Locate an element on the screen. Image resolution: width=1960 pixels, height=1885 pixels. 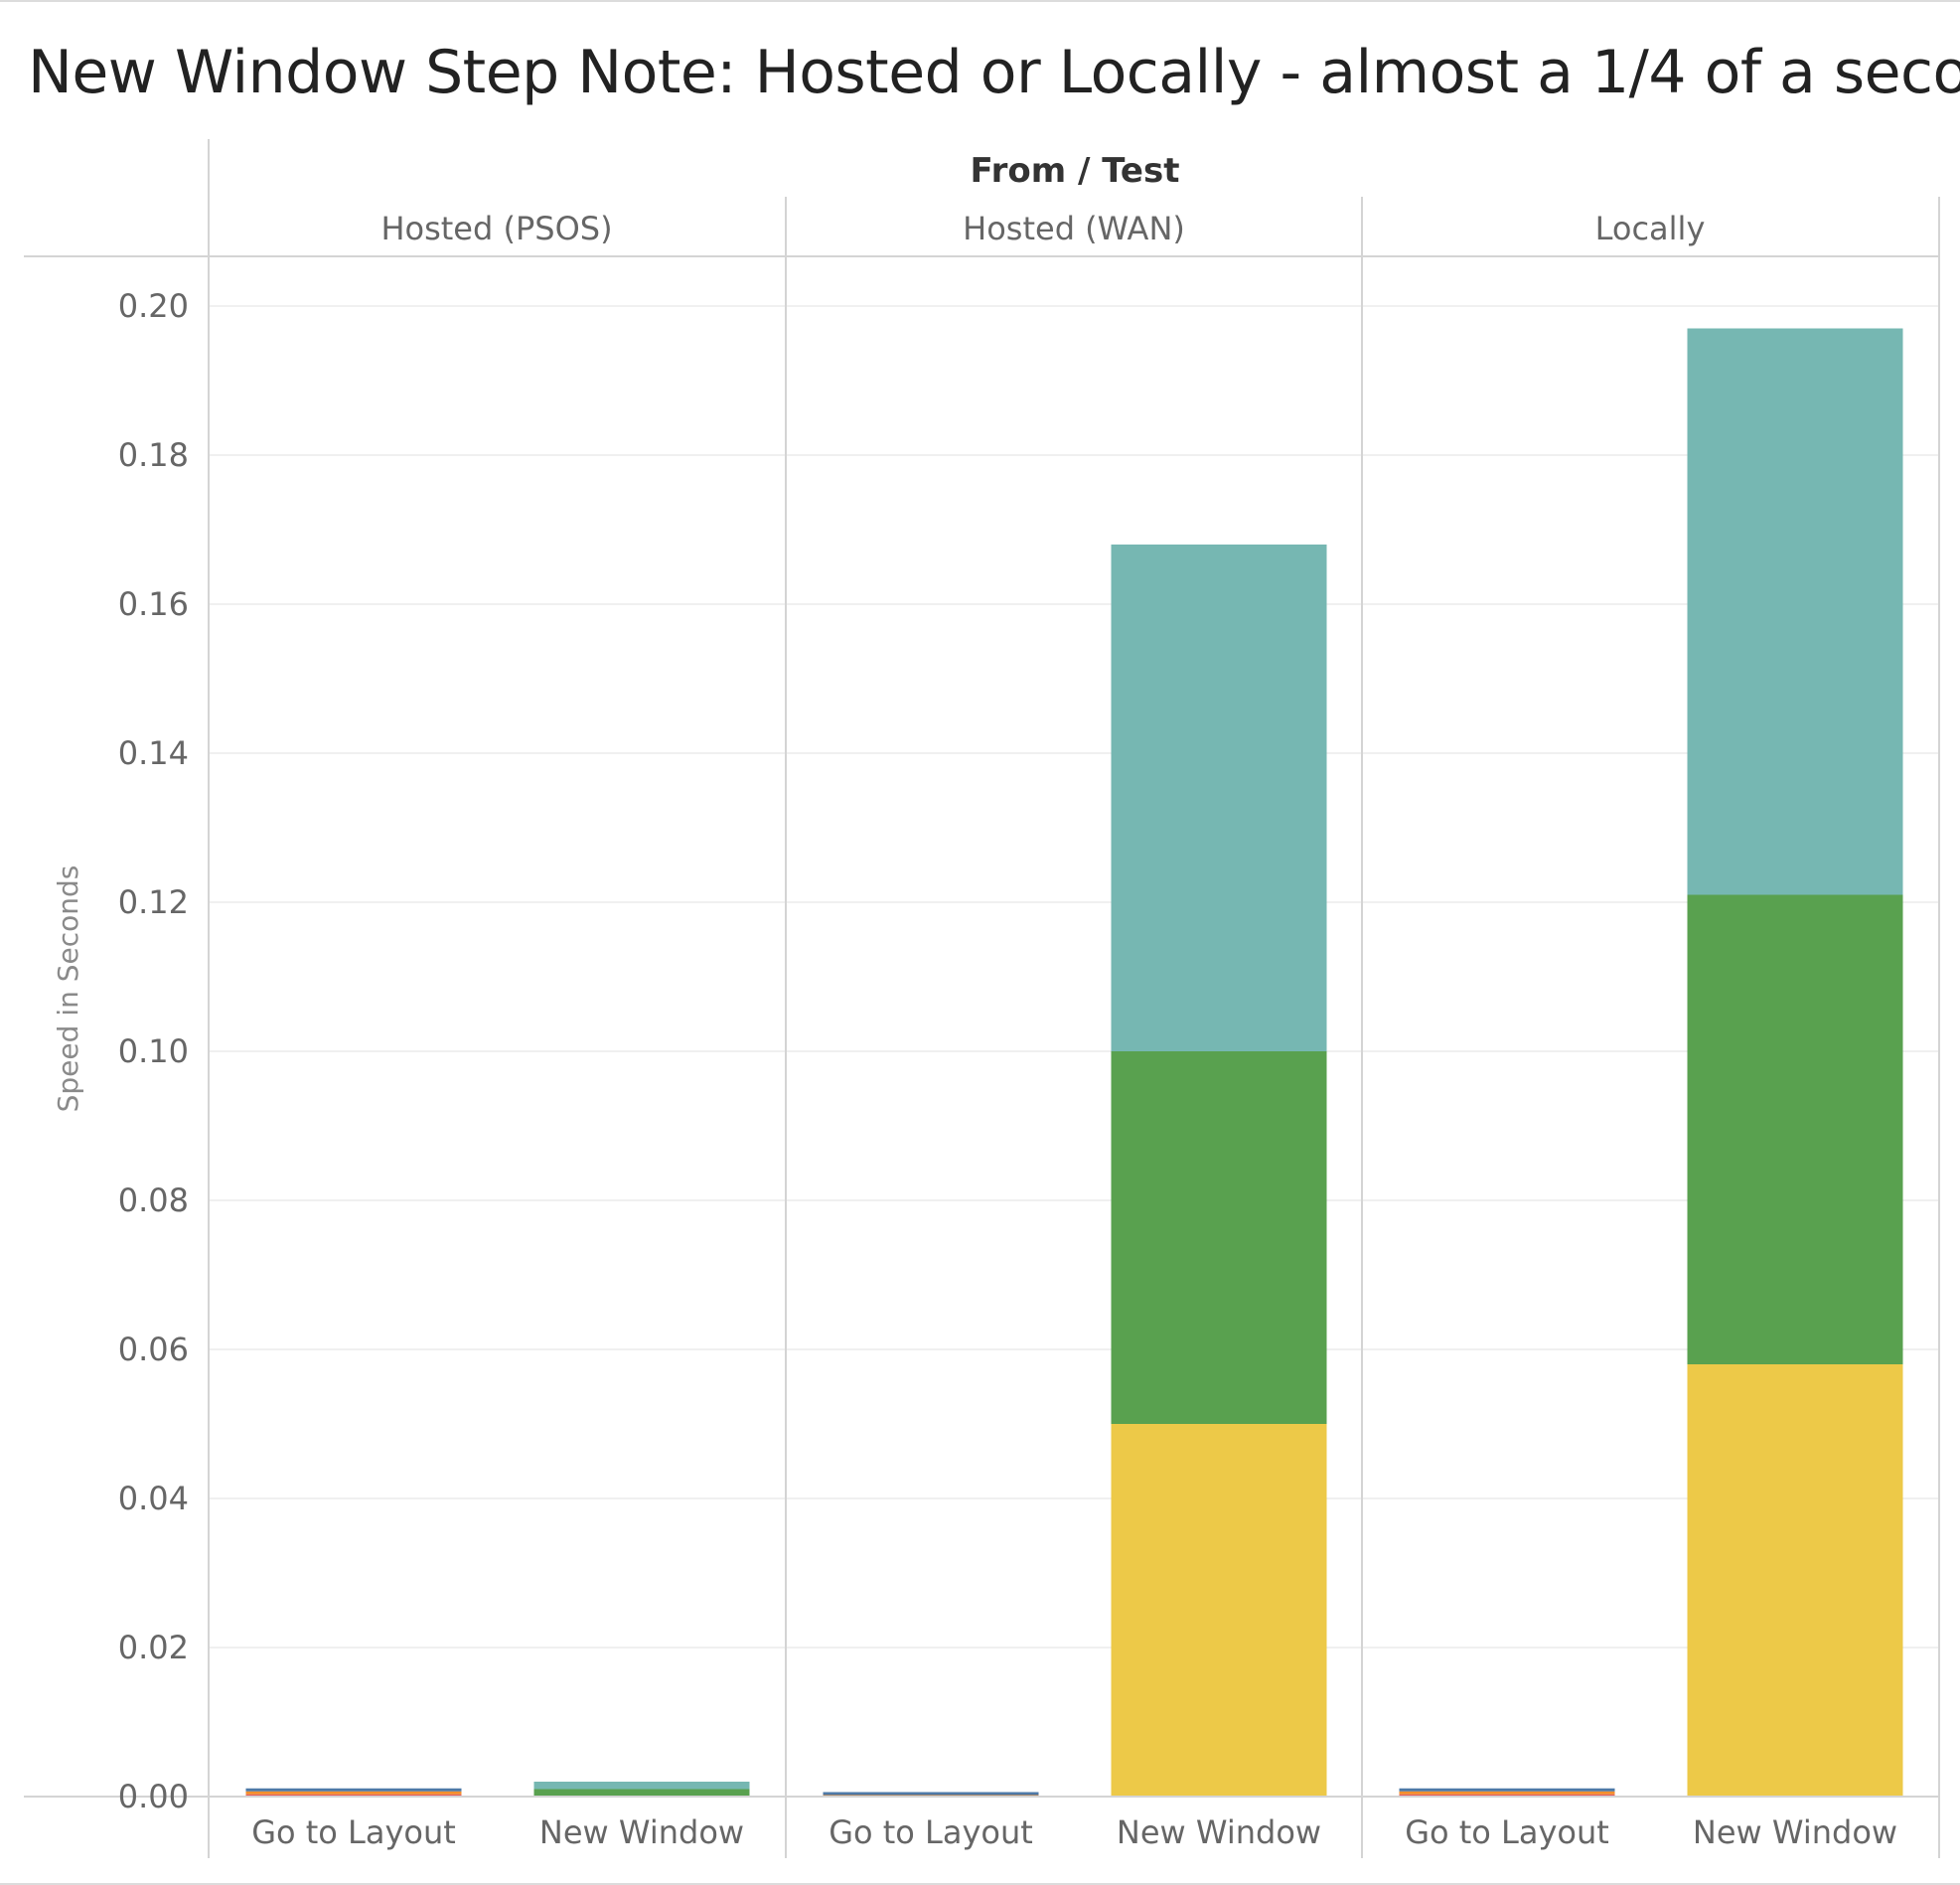
panel-header: Hosted (PSOS) is located at coordinates (496, 228).